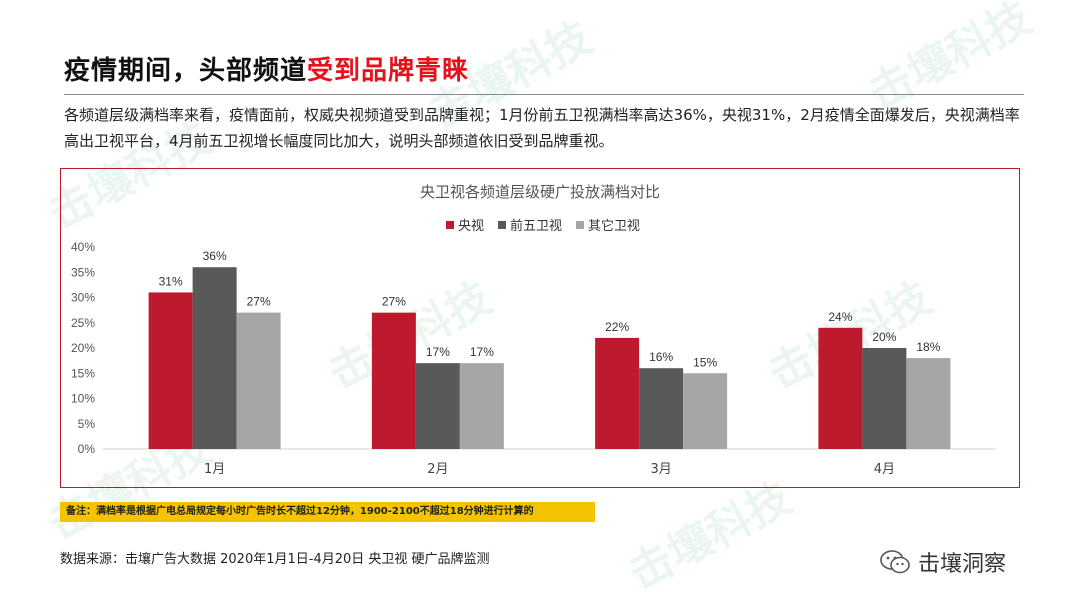 This screenshot has height=608, width=1080. Describe the element at coordinates (884, 469) in the screenshot. I see `x-tick-label: 4月` at that location.